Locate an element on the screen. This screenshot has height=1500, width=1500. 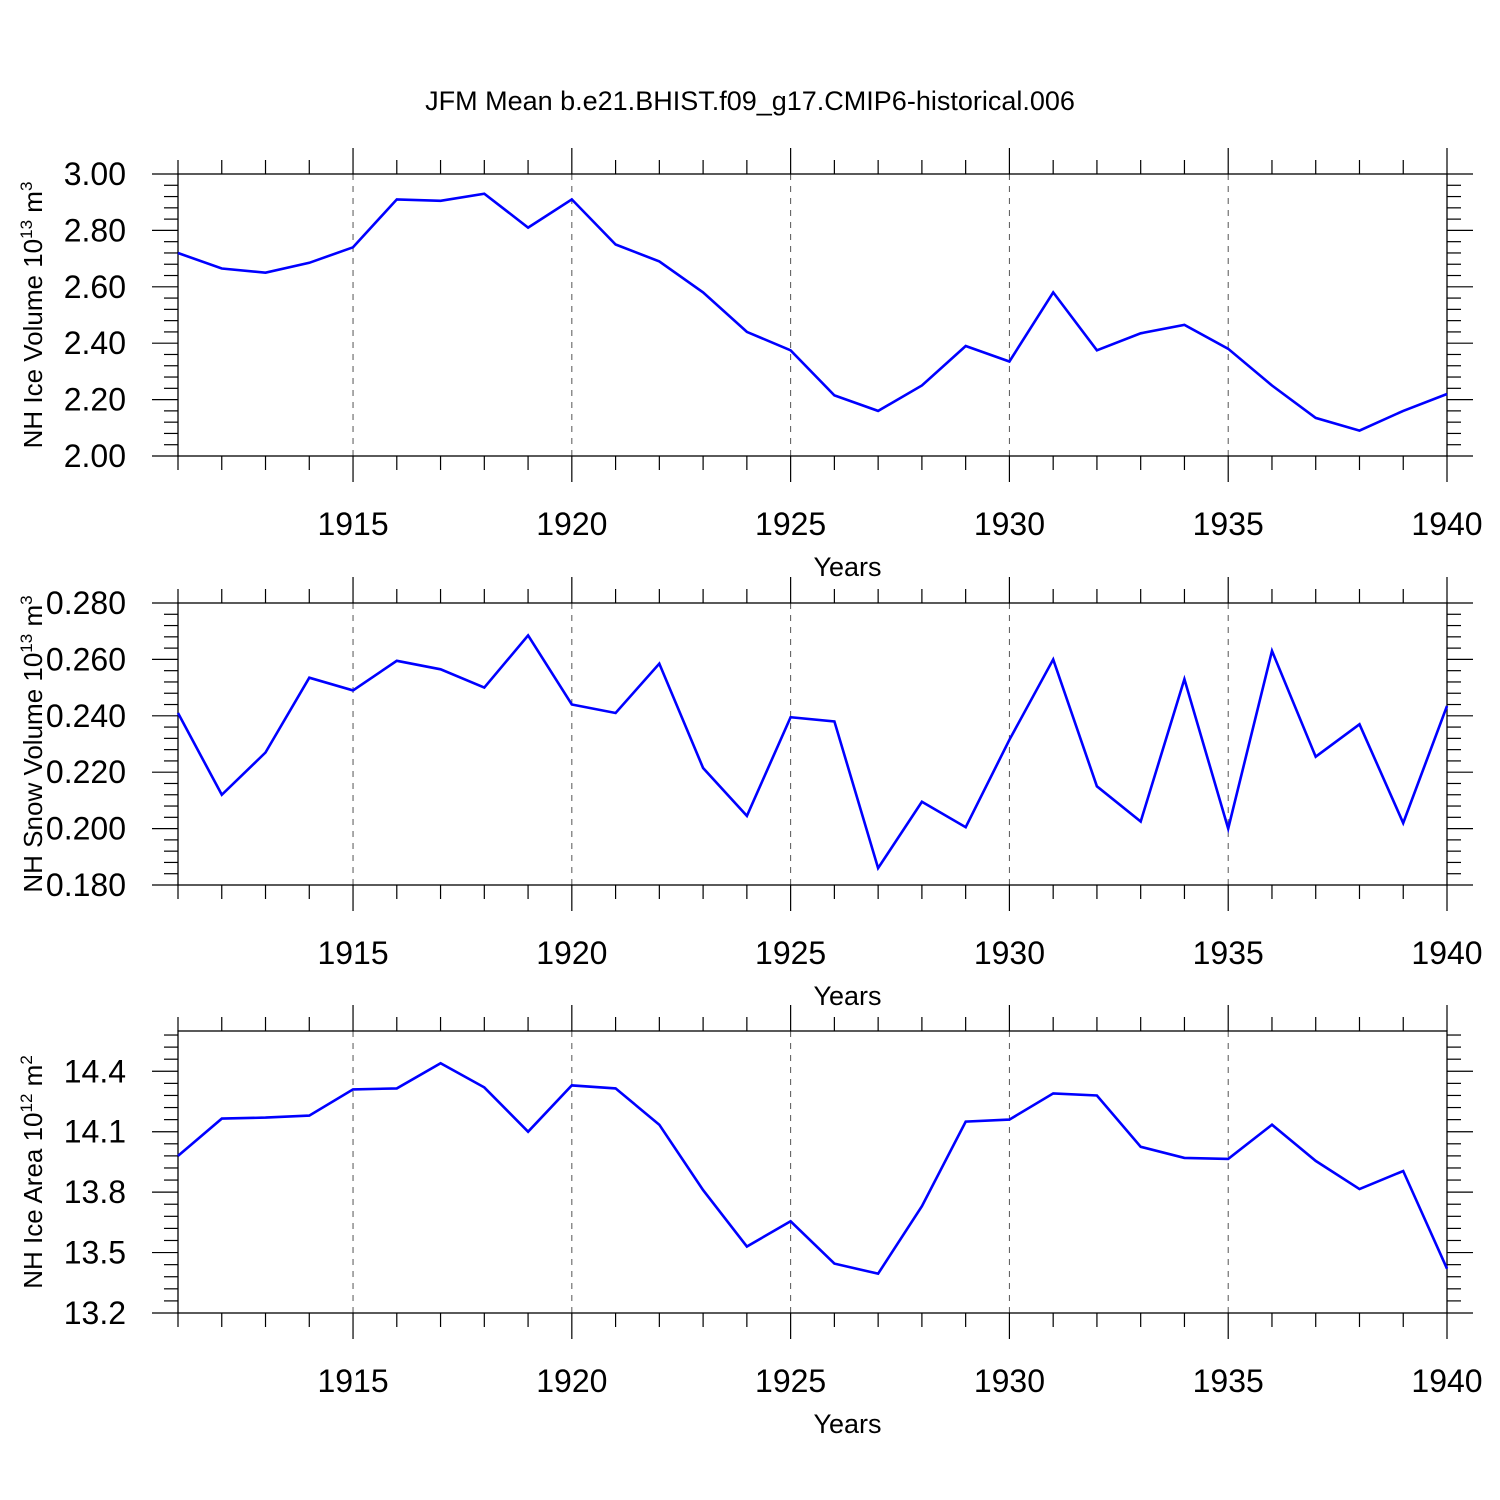
y-tick-label: 13.2 is located at coordinates (95, 1313).